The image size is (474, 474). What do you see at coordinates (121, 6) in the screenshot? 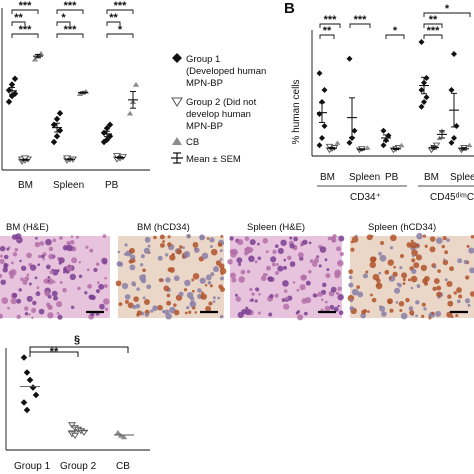
I see `panel-a-sig-label: ***` at bounding box center [121, 6].